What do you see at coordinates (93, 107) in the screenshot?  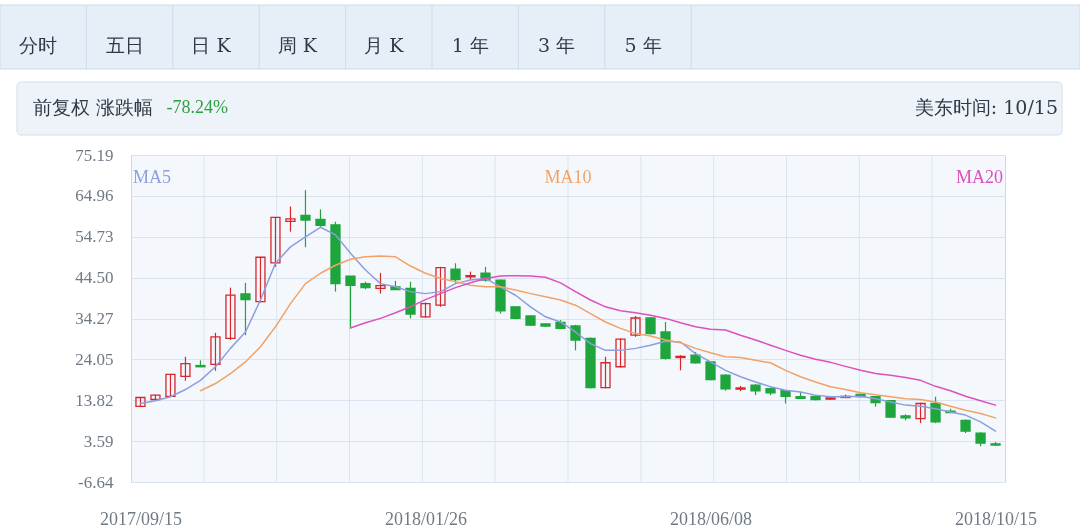 I see `text: 前复权 涨跌幅` at bounding box center [93, 107].